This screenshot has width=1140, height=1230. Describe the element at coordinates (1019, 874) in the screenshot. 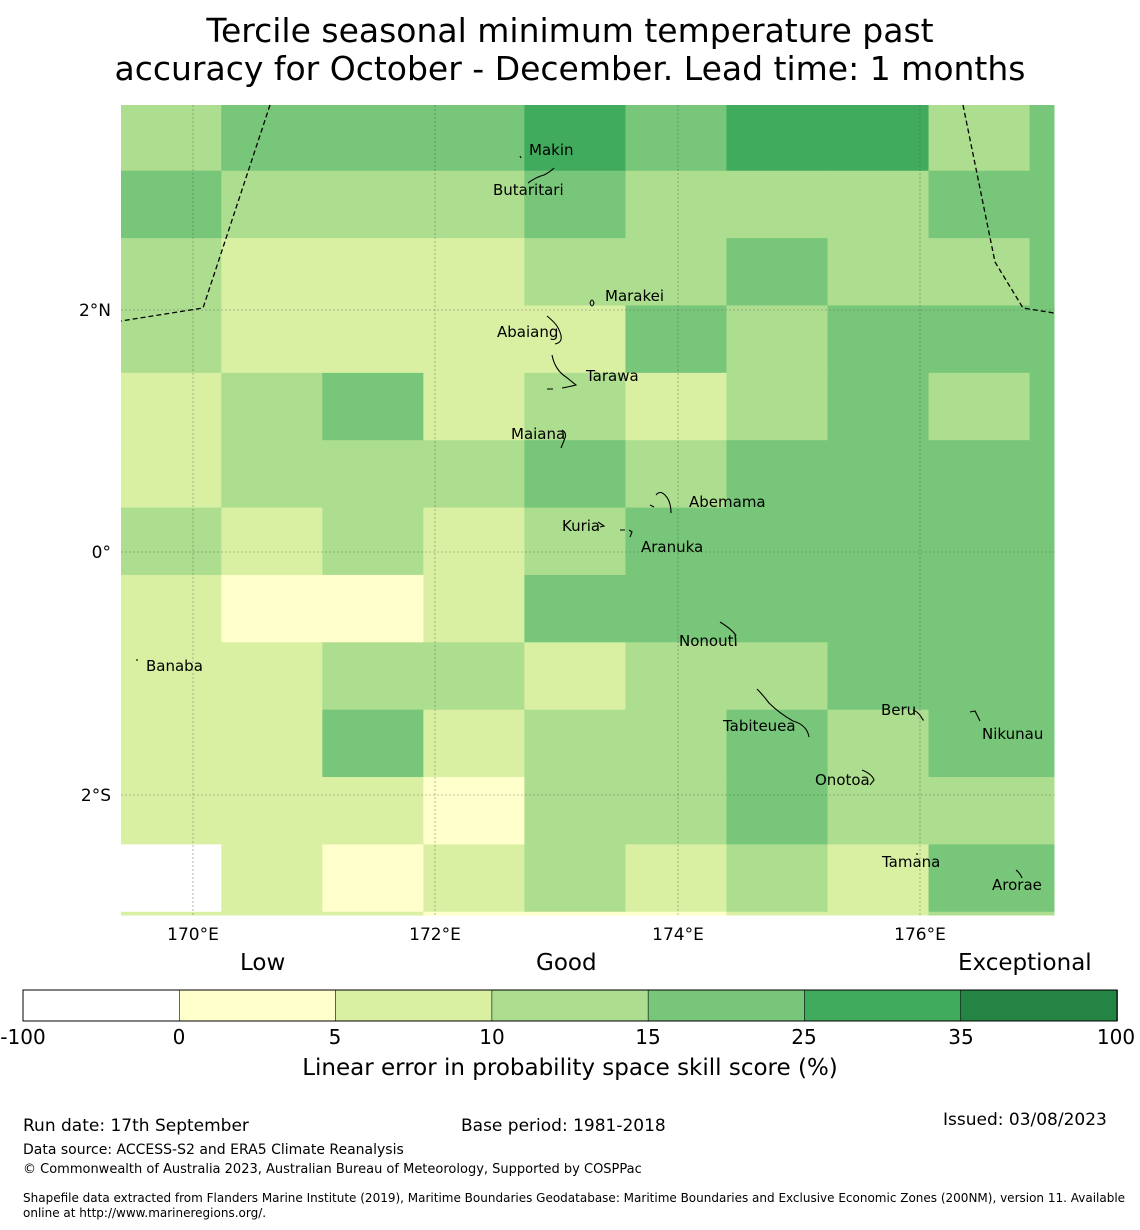

I see `arorae-outline` at that location.